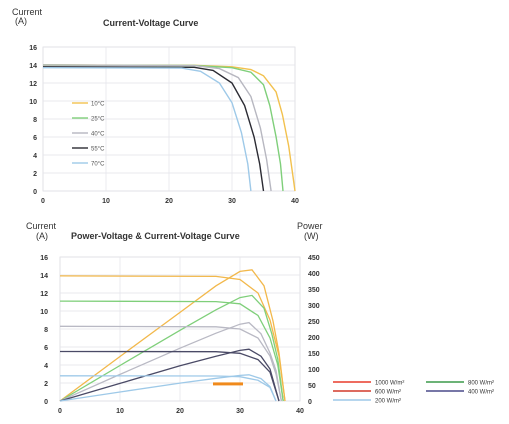 This screenshot has width=509, height=424. What do you see at coordinates (21, 21) in the screenshot?
I see `c1-ylabel-line2: (A)` at bounding box center [21, 21].